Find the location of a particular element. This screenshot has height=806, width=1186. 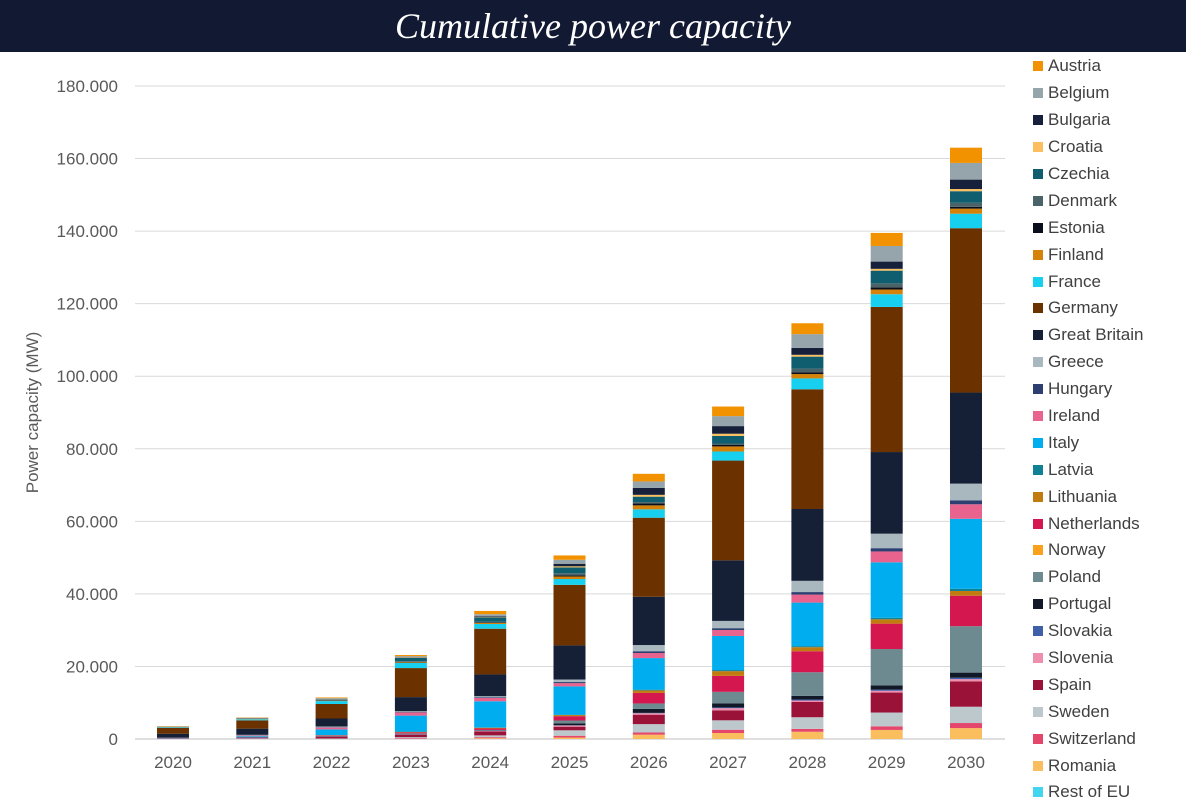

bar-segment-sweden-2025 is located at coordinates (570, 732).